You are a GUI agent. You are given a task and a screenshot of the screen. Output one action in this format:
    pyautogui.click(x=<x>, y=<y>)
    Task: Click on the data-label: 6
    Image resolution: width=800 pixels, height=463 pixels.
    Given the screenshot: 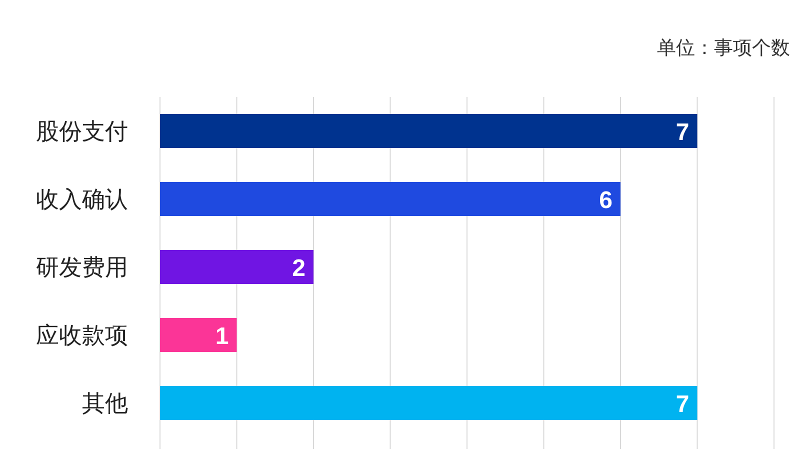 What is the action you would take?
    pyautogui.click(x=605, y=200)
    